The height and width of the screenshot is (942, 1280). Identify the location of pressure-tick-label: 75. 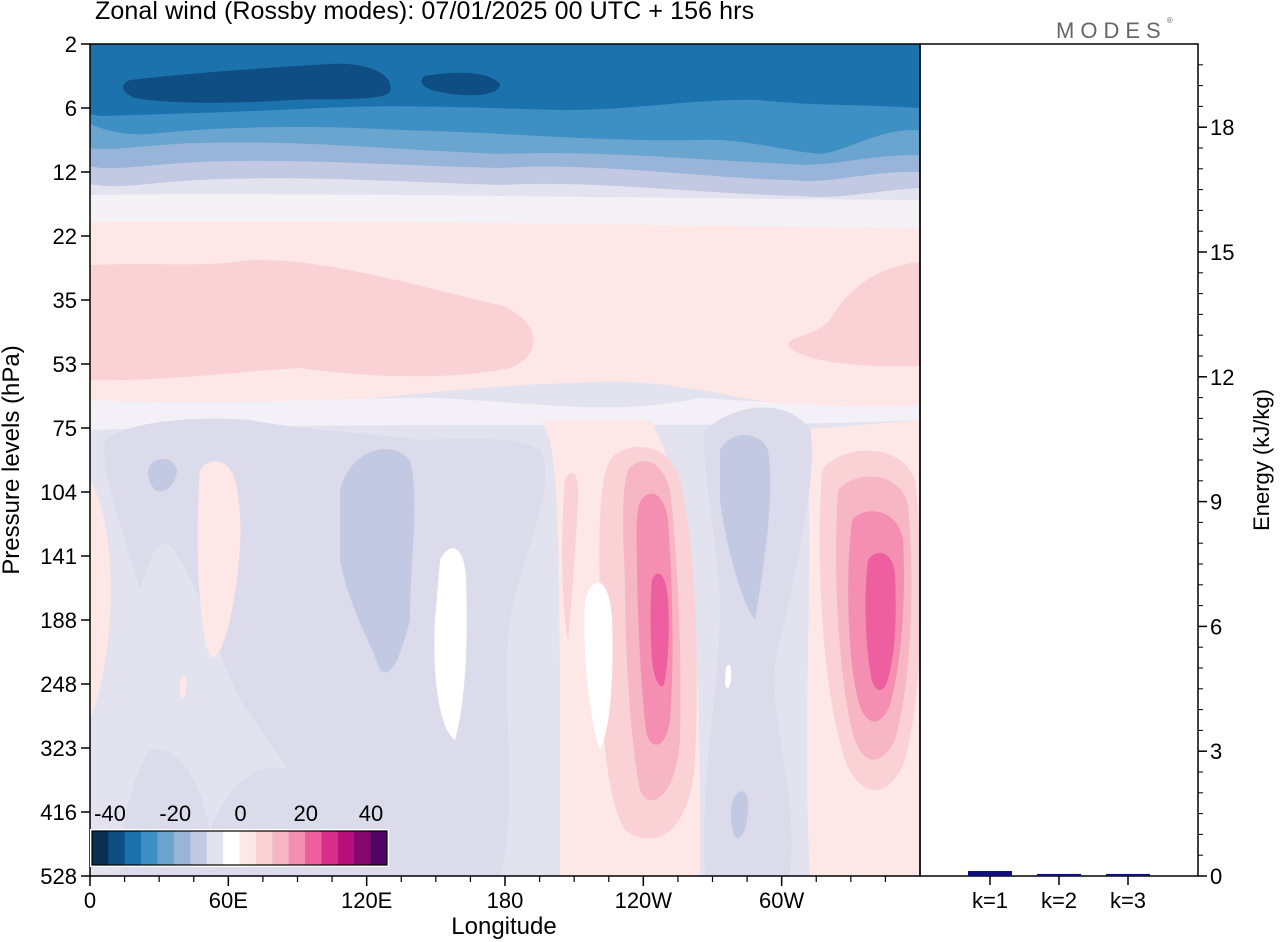
(65, 428).